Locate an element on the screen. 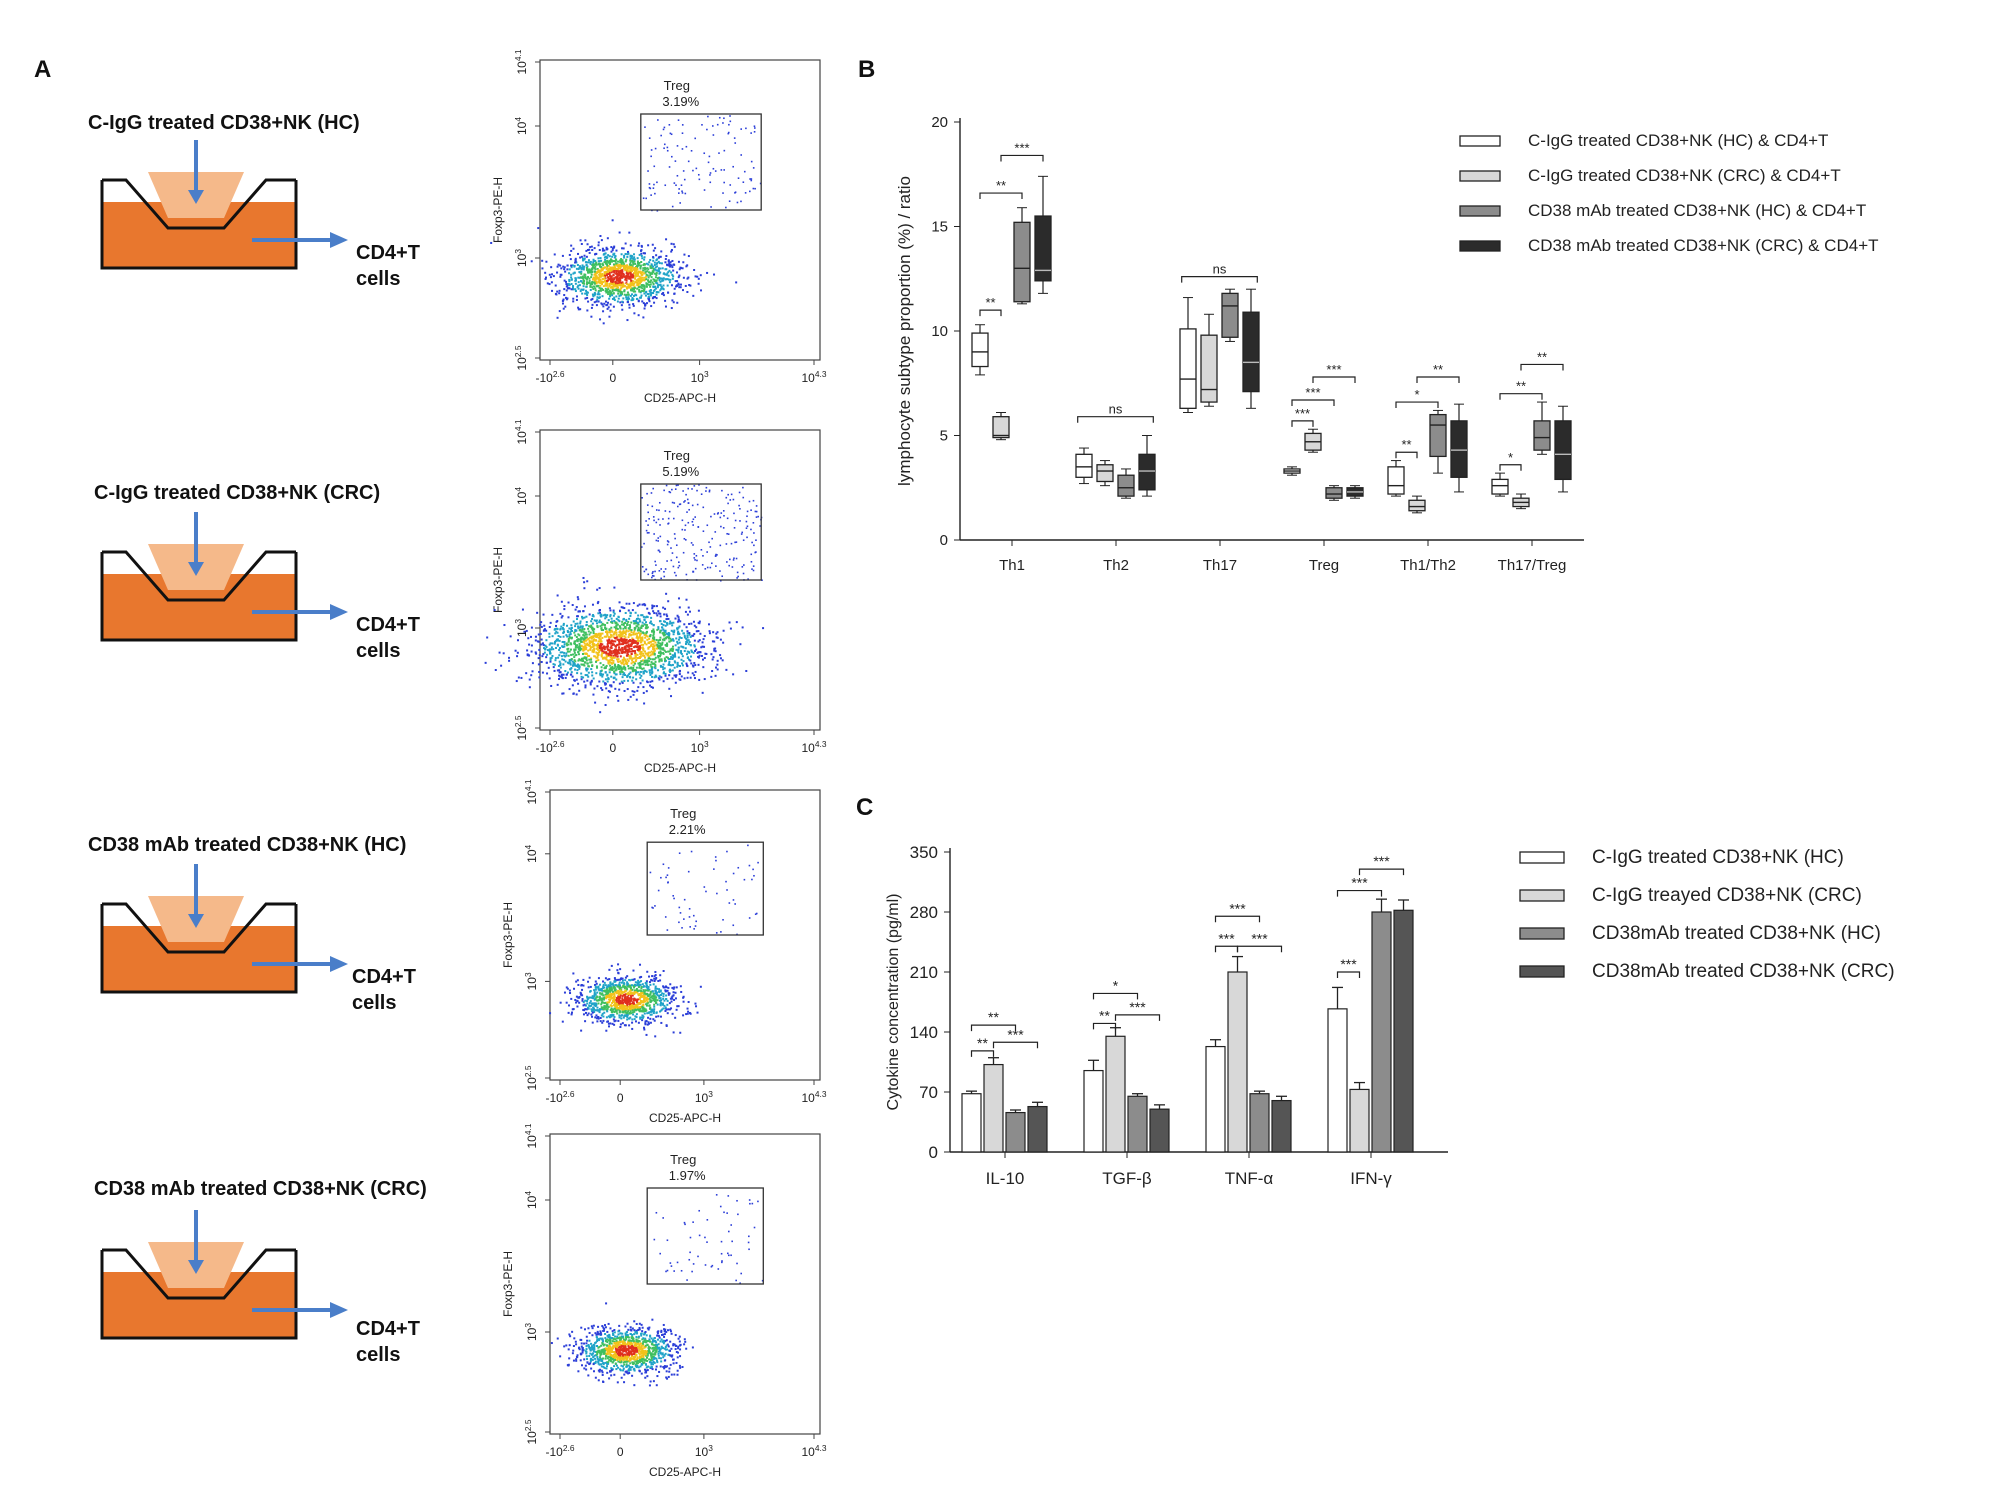 Image resolution: width=2008 pixels, height=1506 pixels. treg-gate is located at coordinates (701, 532).